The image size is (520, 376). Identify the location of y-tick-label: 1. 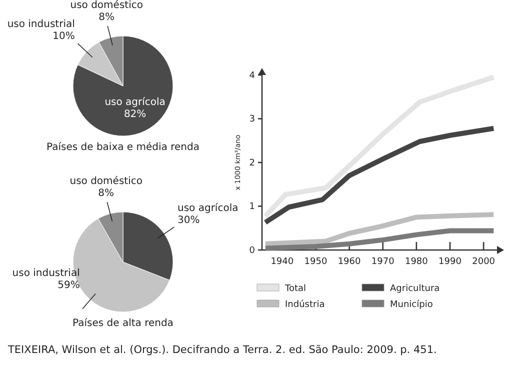
(252, 207).